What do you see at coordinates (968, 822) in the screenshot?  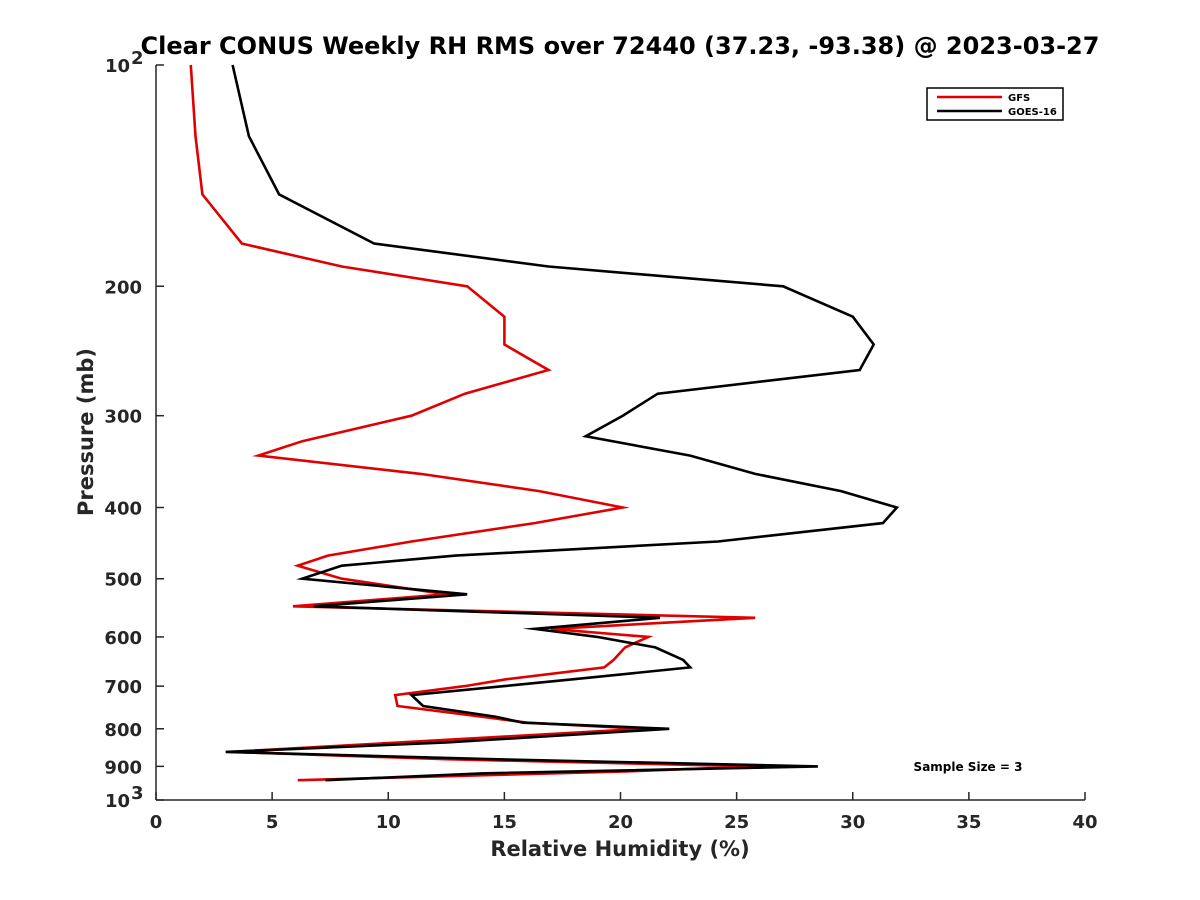 I see `x-tick-label: 35` at bounding box center [968, 822].